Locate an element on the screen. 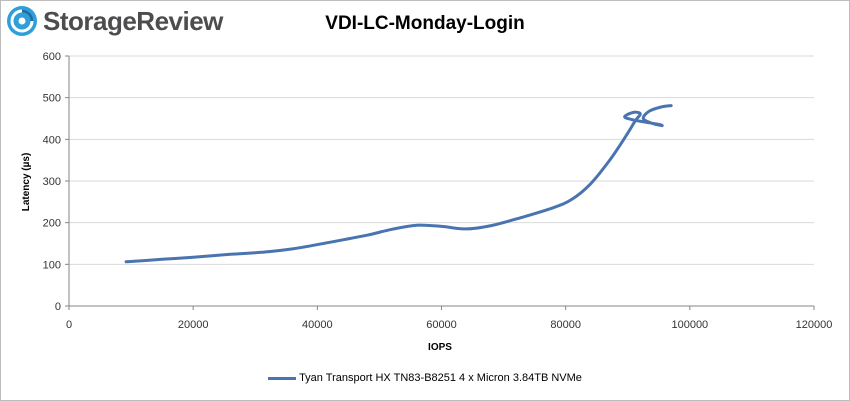  y-tick-label: 500 is located at coordinates (52, 99).